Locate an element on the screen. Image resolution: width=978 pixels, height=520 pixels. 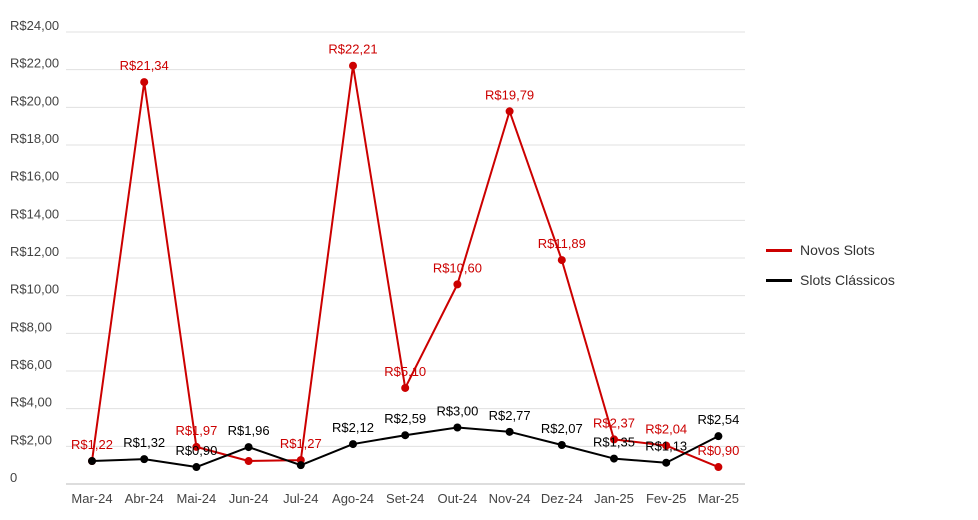
y-tick-label: R$2,00 is located at coordinates (31, 439).